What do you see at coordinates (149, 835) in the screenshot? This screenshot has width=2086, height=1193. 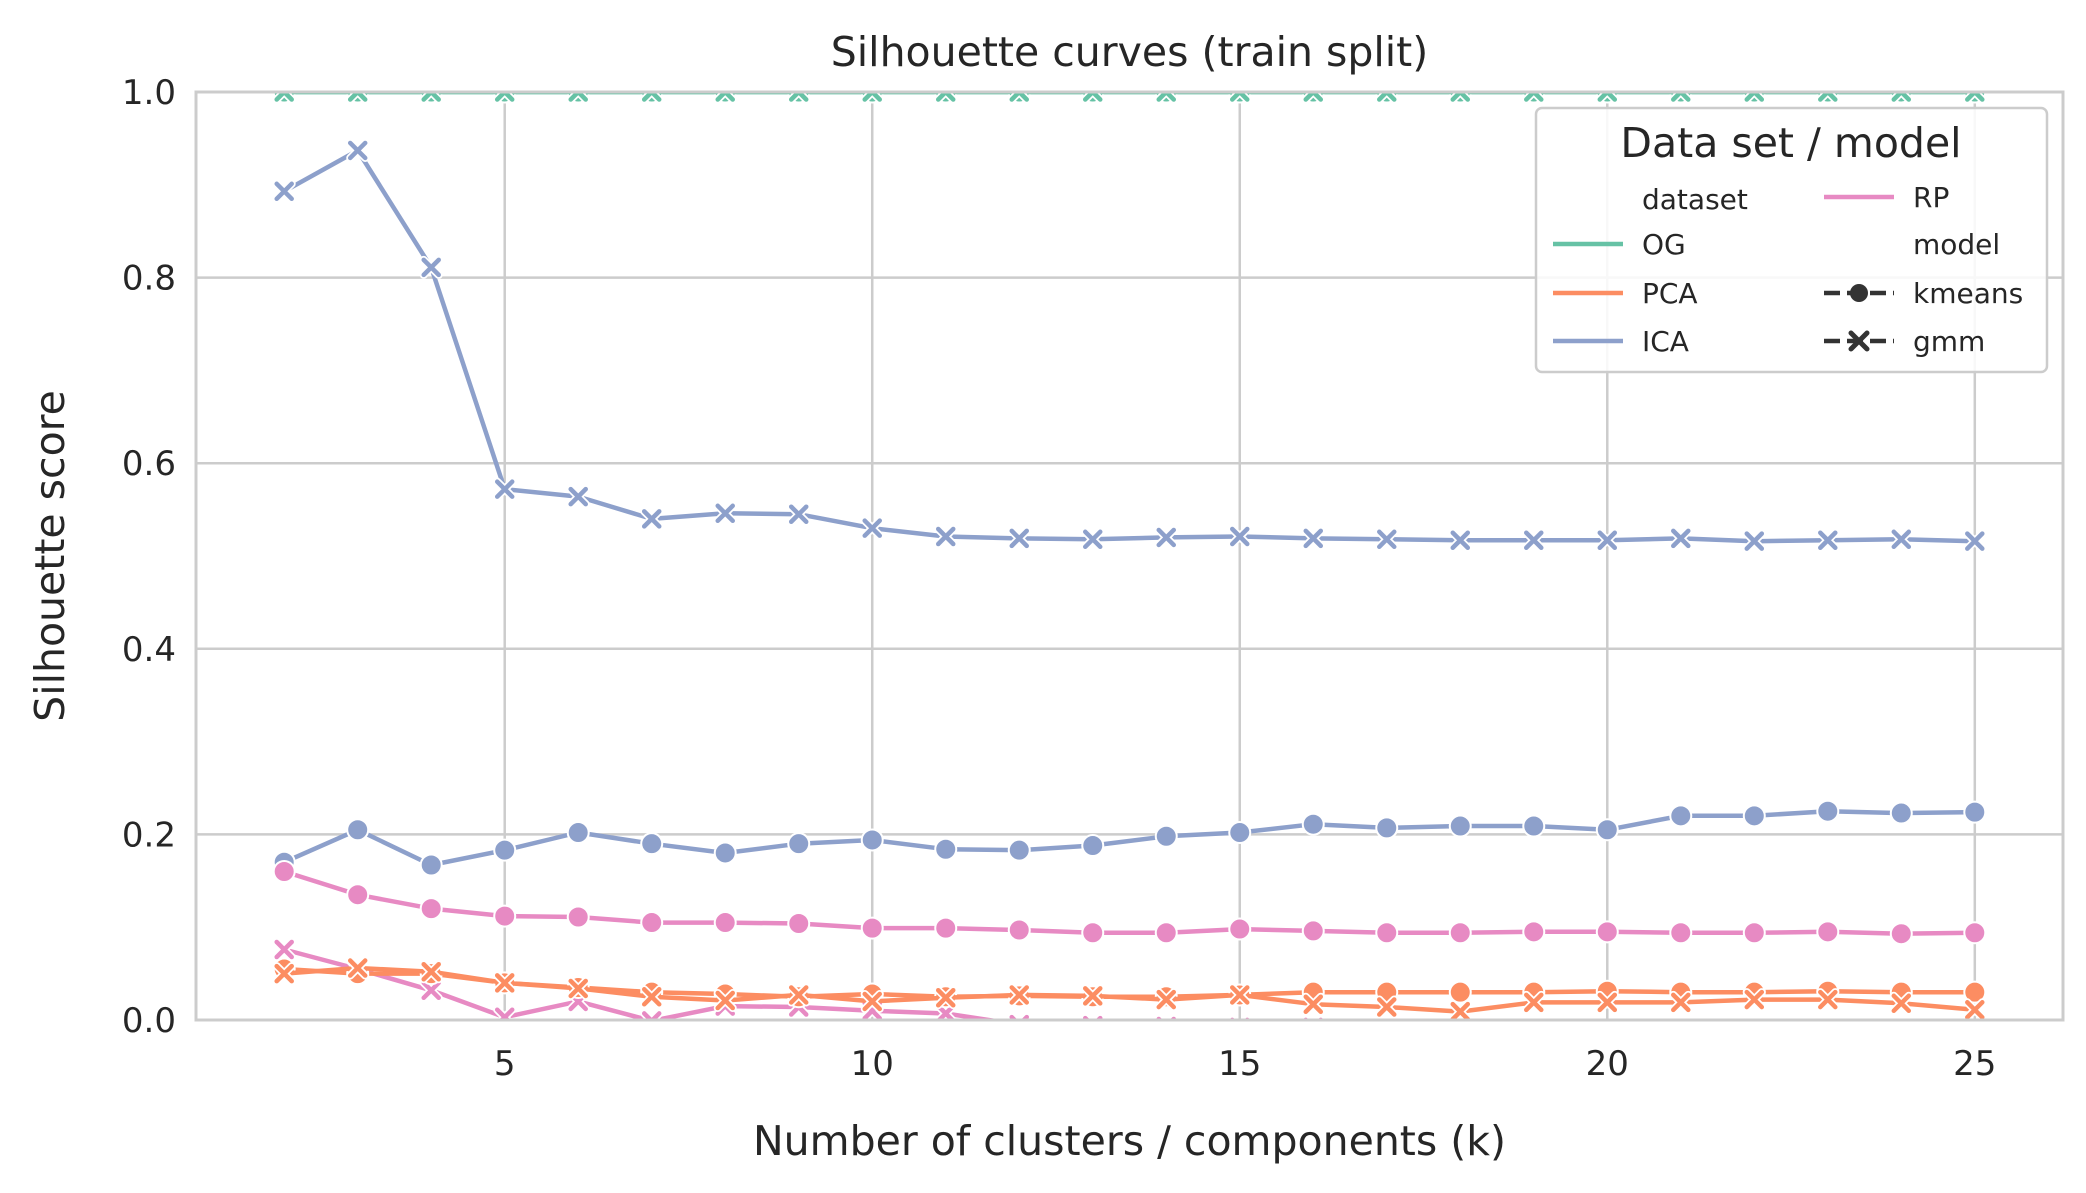 I see `y-tick-label: 0.2` at bounding box center [149, 835].